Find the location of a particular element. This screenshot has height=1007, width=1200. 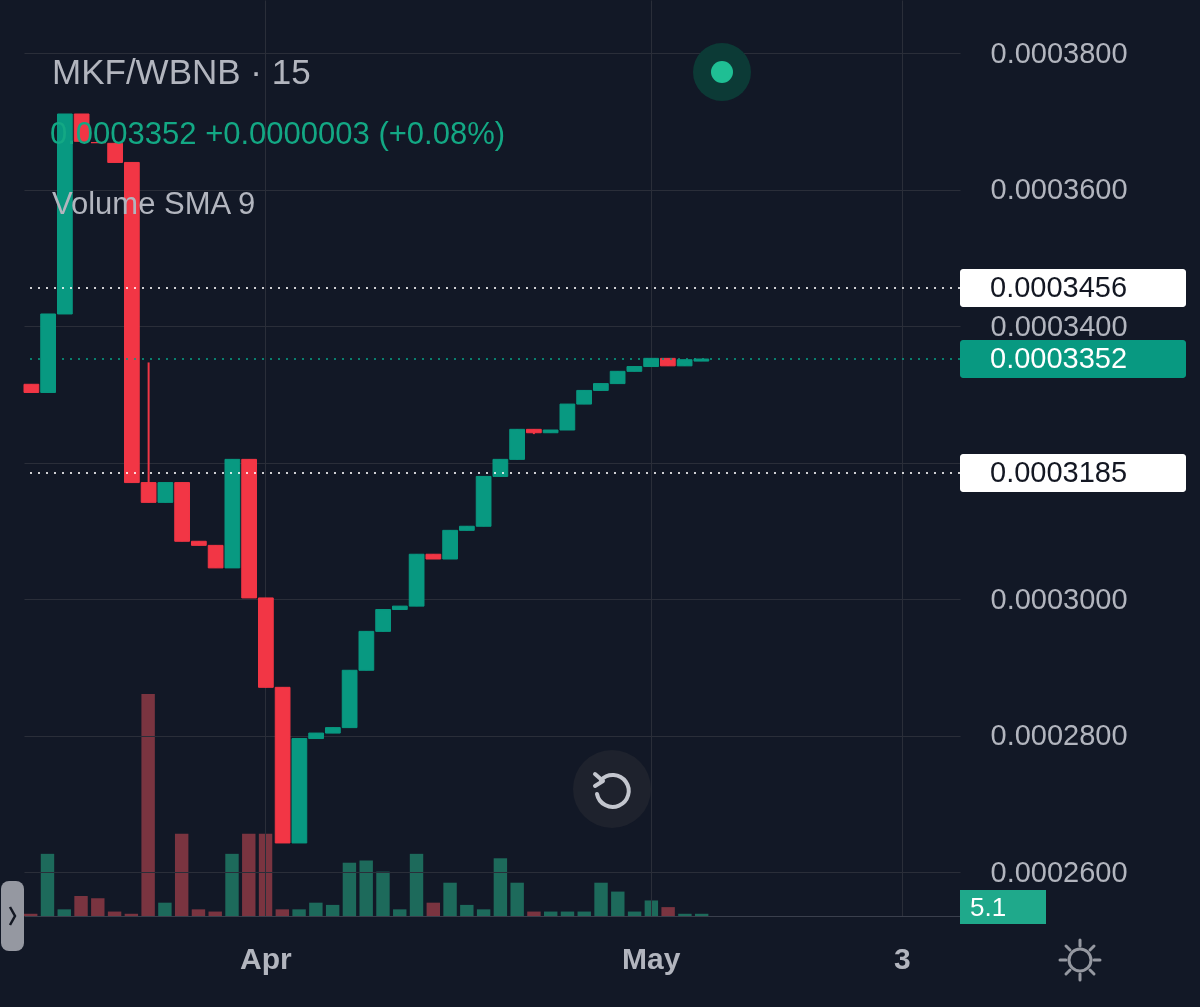

x-tick-label: Apr is located at coordinates (266, 958).